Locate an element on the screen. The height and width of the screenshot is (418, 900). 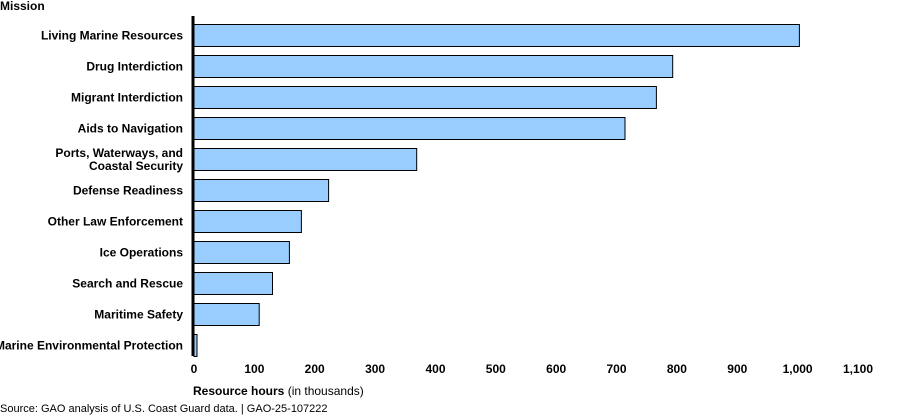
x-tick-label-10: 1,000 is located at coordinates (798, 369).